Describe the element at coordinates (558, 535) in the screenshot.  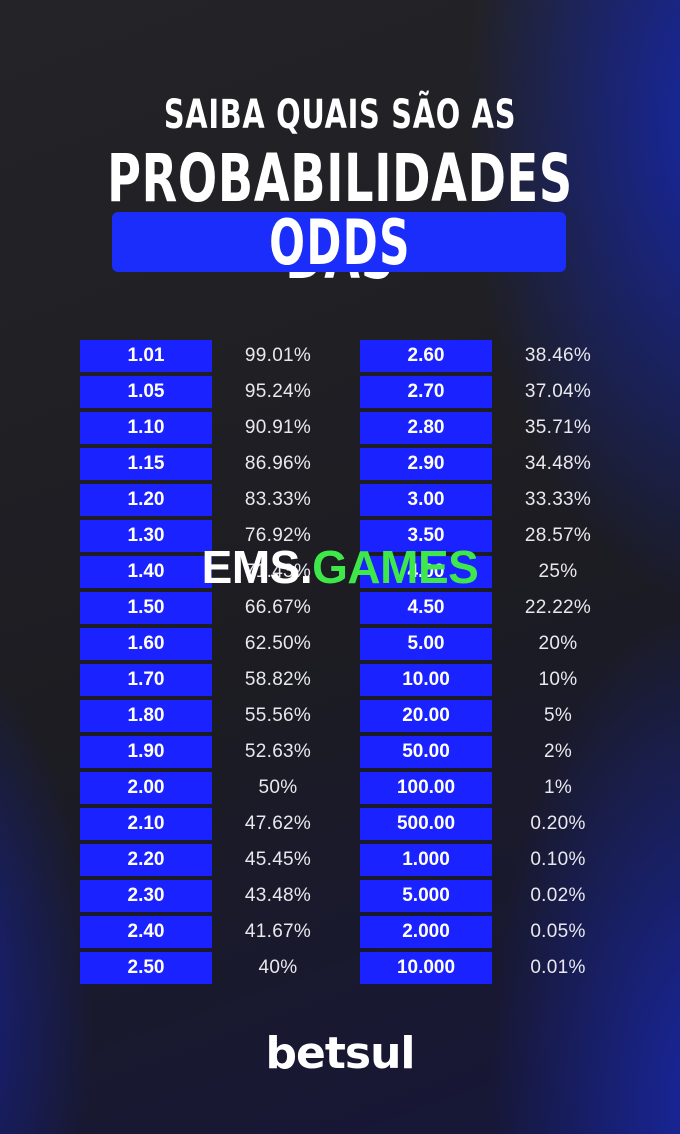
I see `probability-value: 28.57%` at that location.